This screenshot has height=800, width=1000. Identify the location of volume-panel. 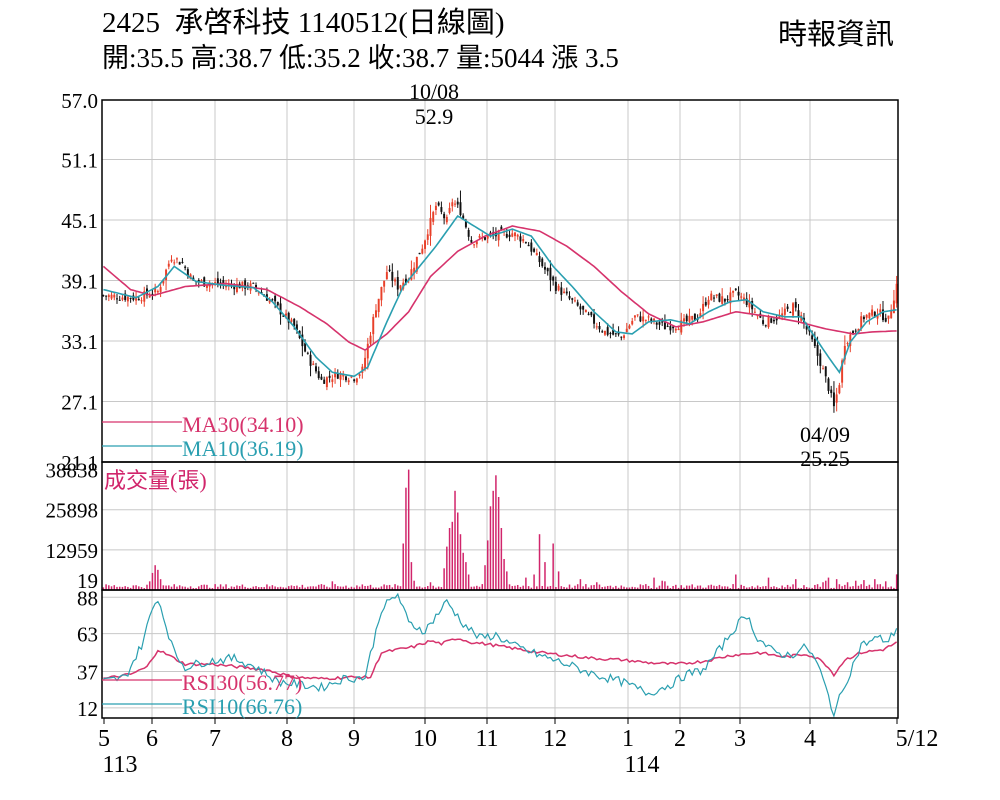
(500, 529).